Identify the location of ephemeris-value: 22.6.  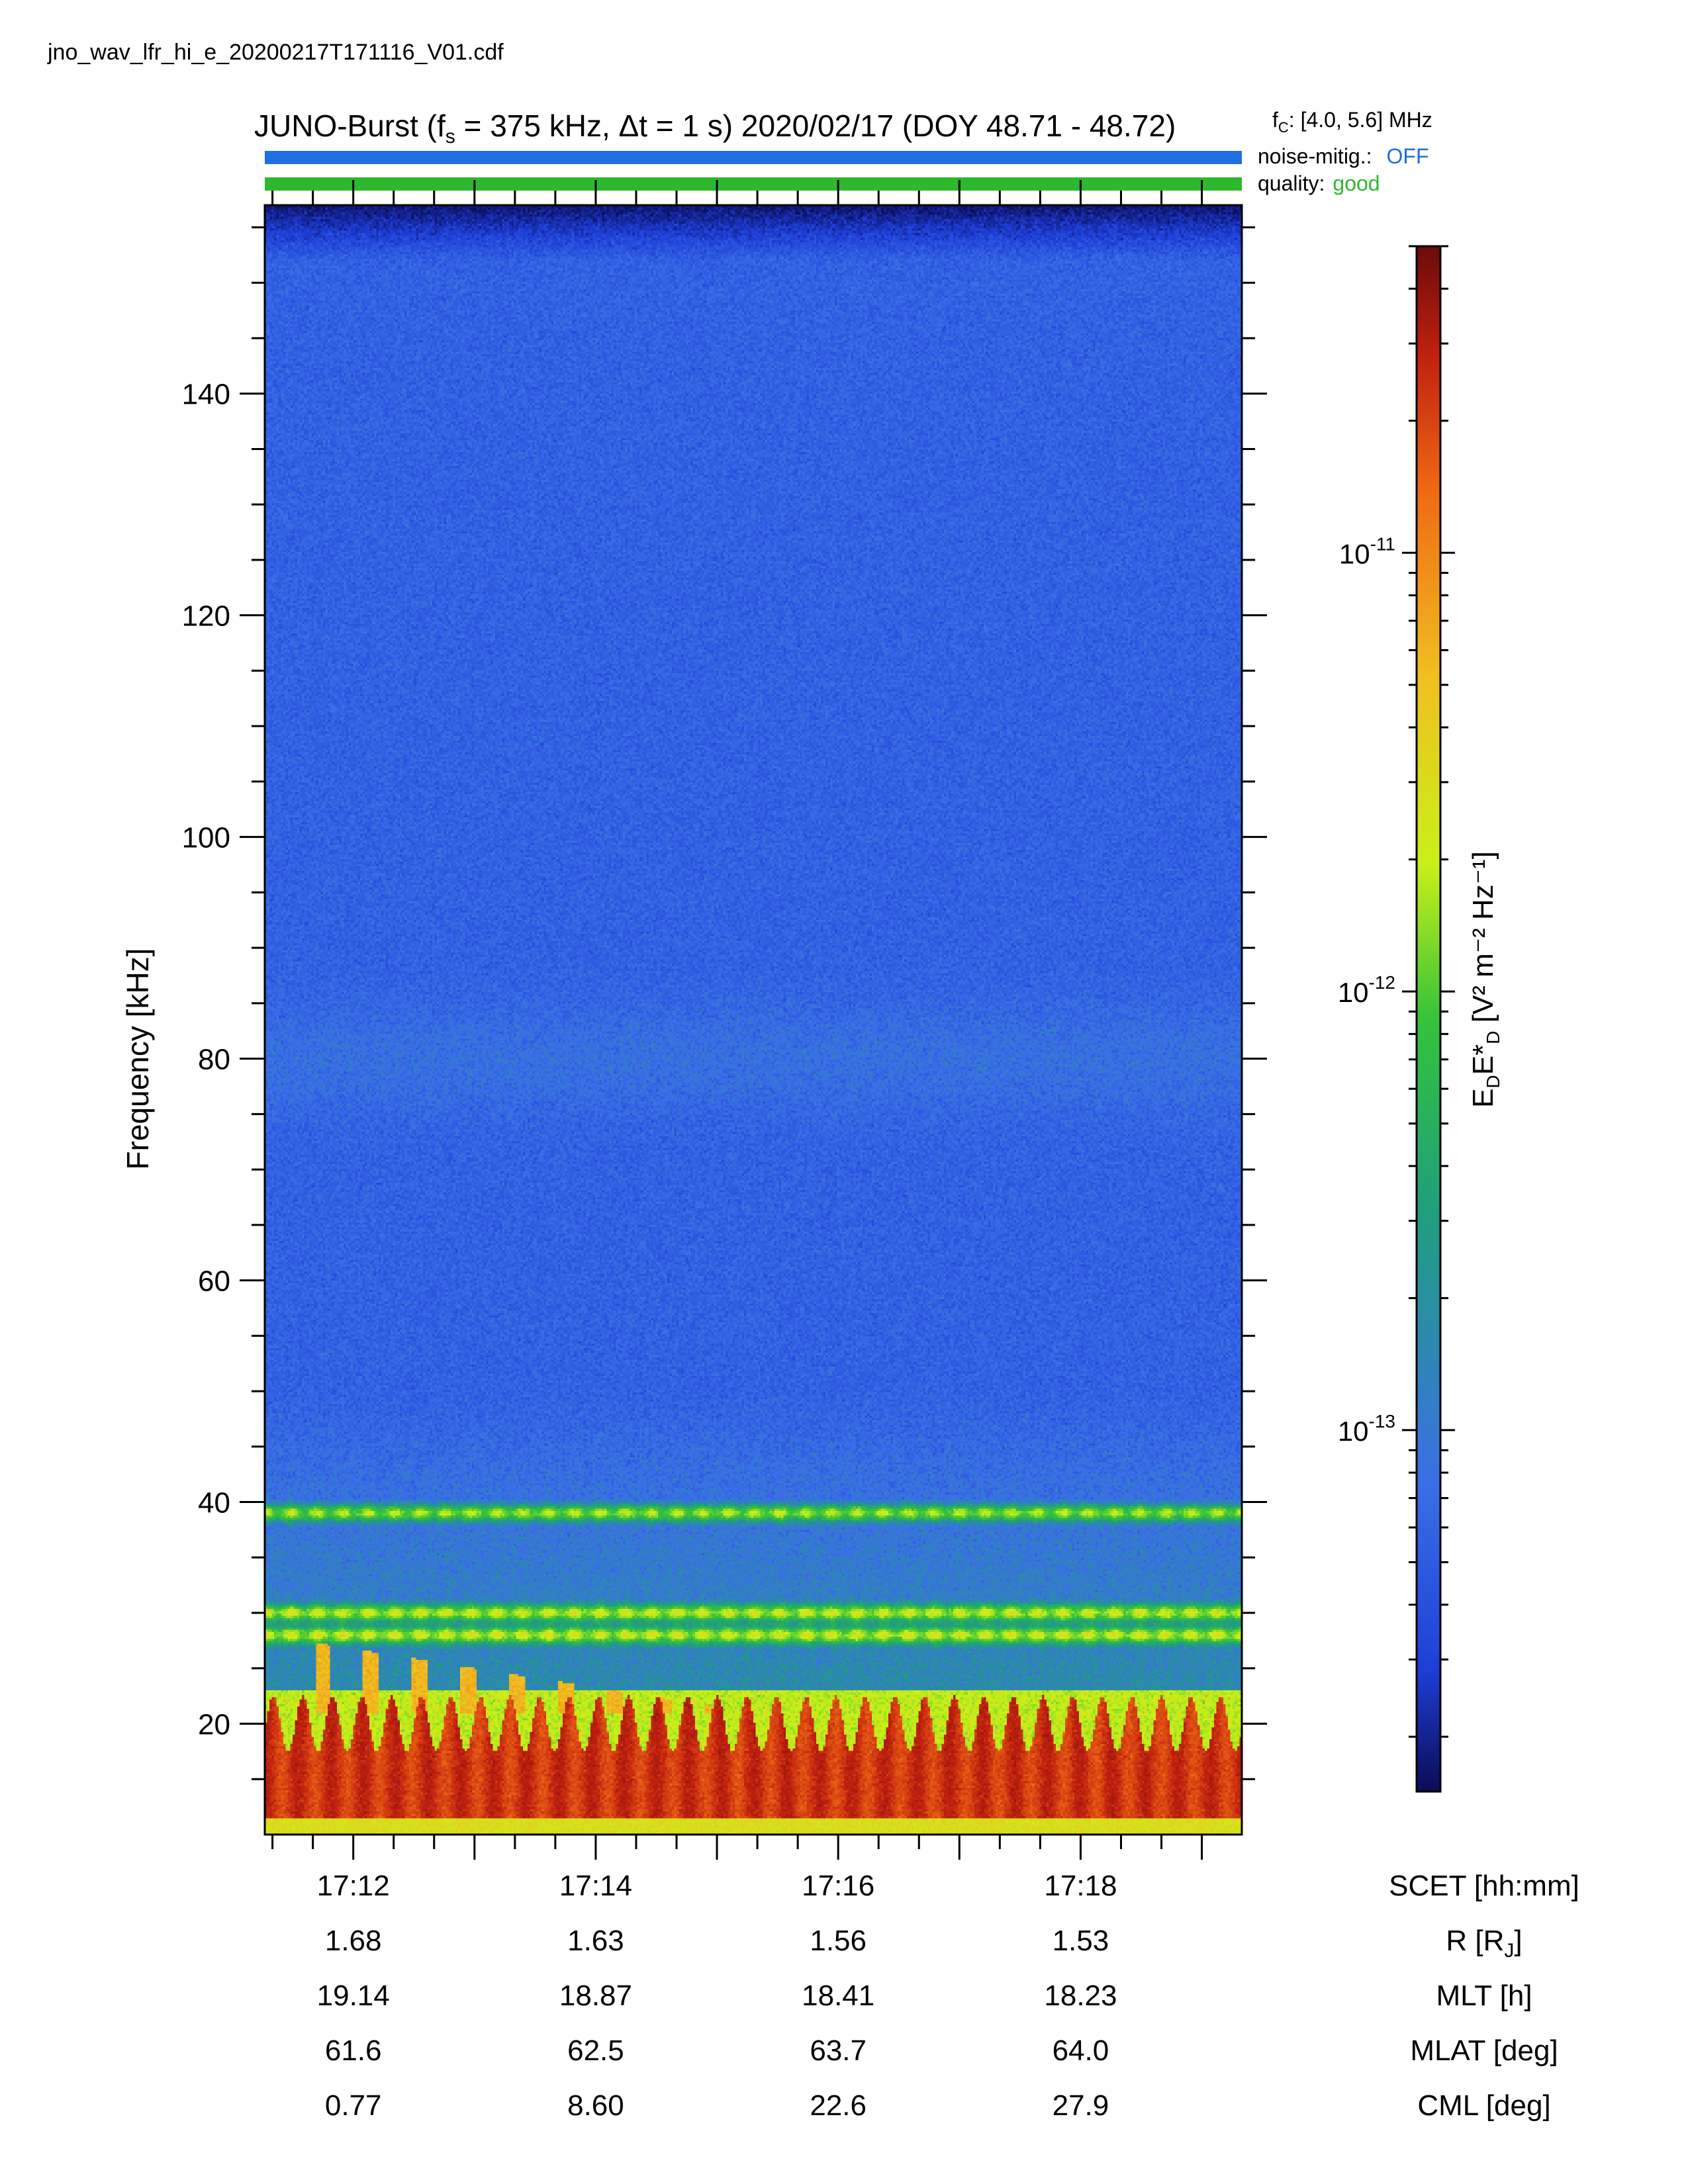
(838, 2105).